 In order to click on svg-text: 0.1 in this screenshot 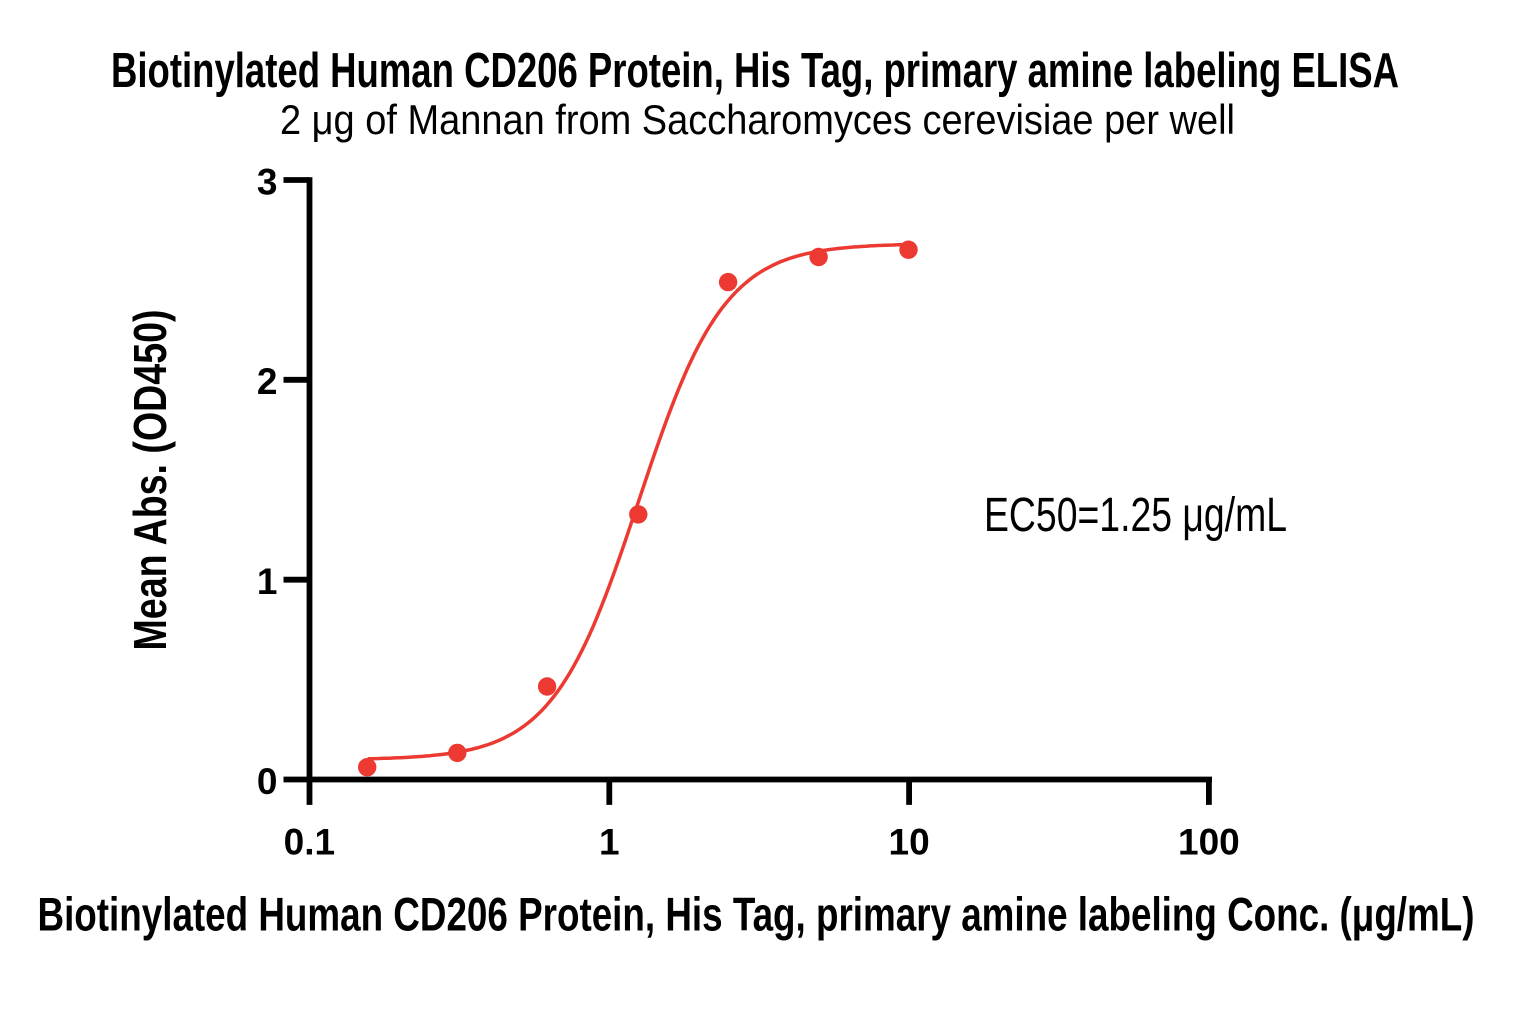, I will do `click(309, 841)`.